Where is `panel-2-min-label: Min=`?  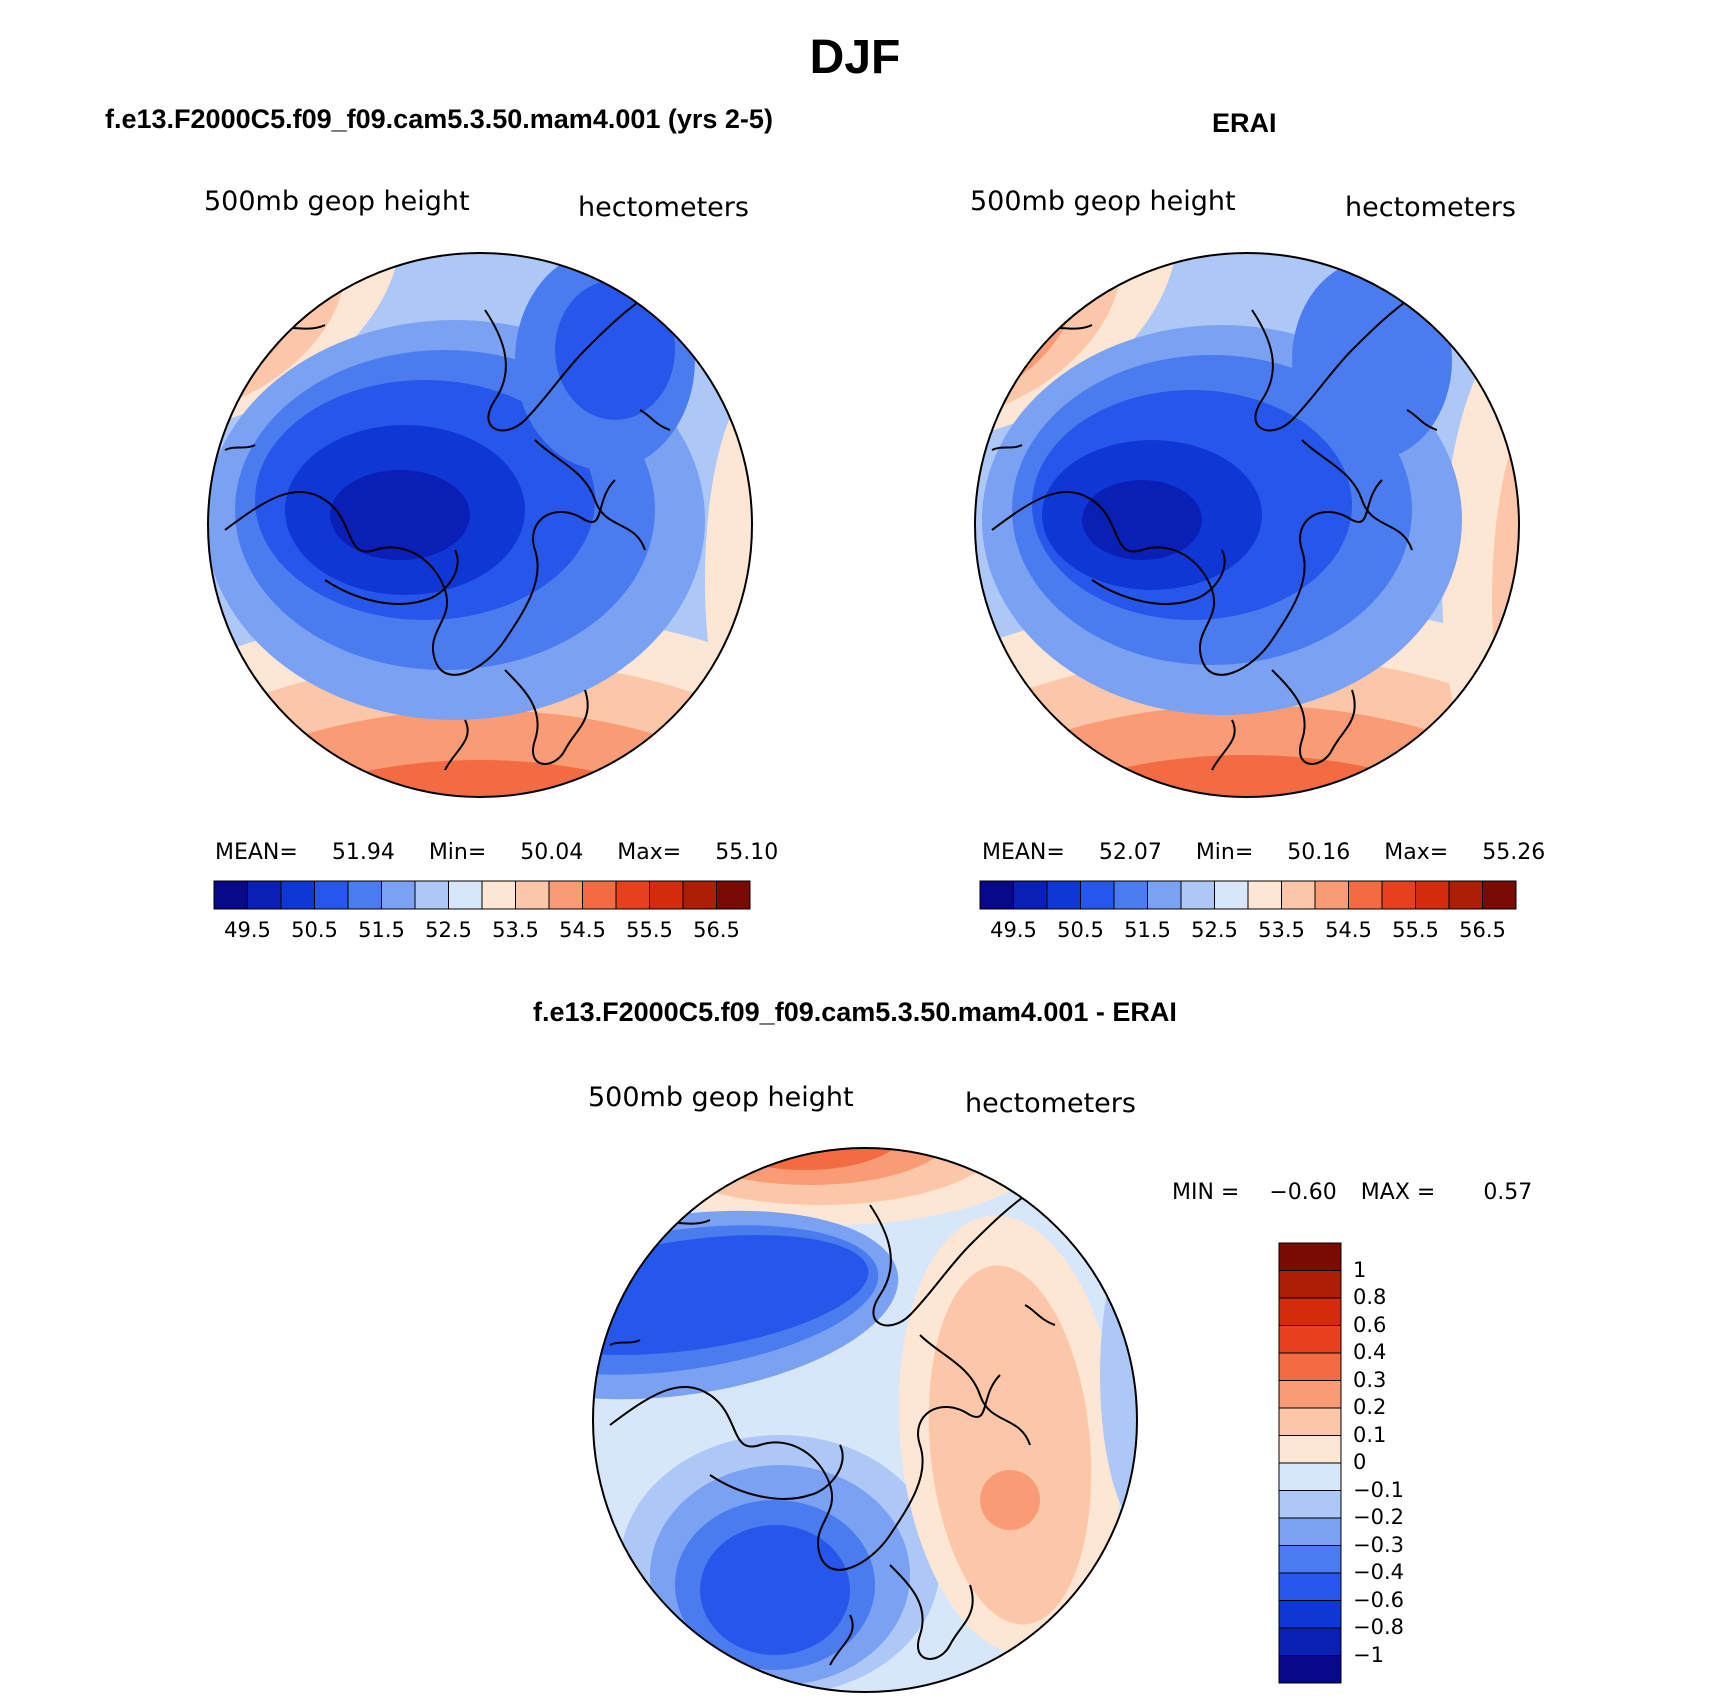 panel-2-min-label: Min= is located at coordinates (1224, 852).